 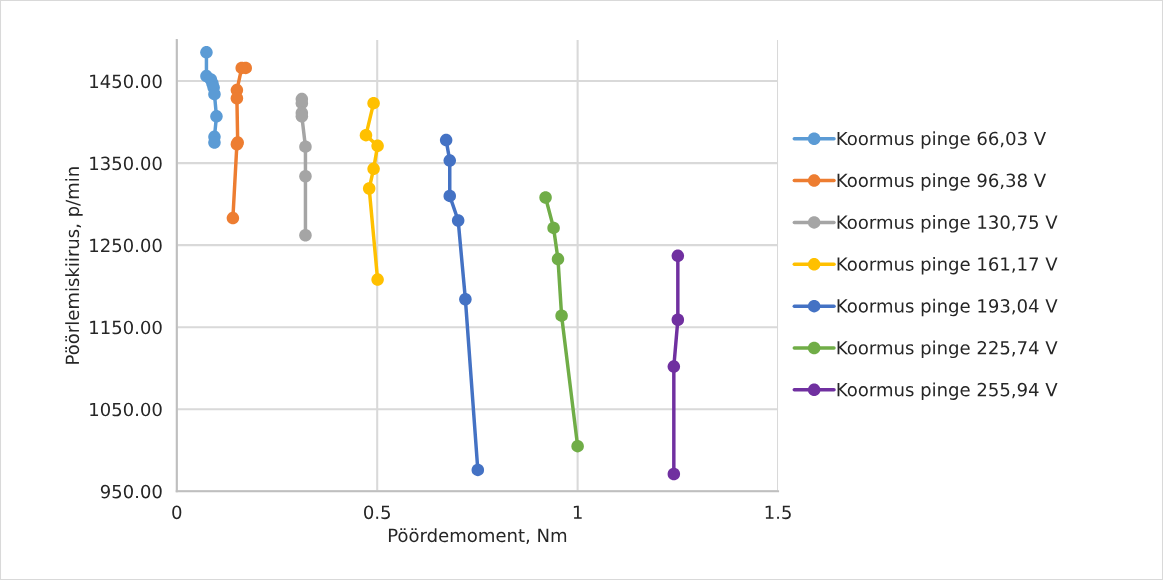 What do you see at coordinates (947, 349) in the screenshot?
I see `legend-label: Koormus pinge 225,74 V` at bounding box center [947, 349].